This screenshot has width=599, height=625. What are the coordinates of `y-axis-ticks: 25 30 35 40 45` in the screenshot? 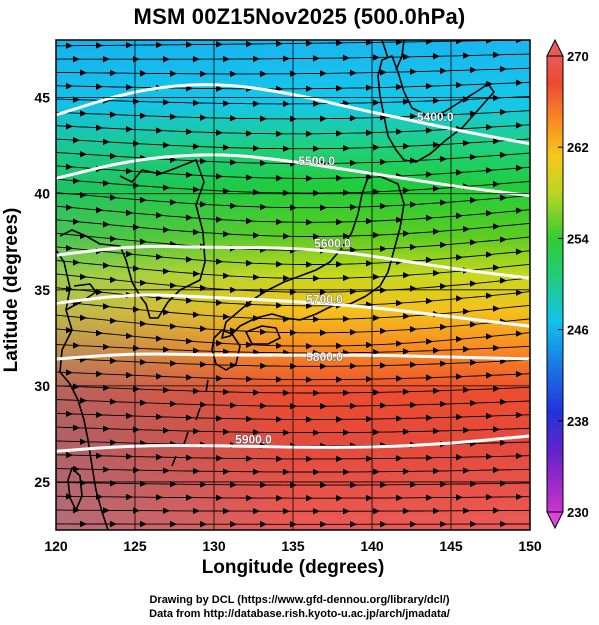 It's located at (42, 290).